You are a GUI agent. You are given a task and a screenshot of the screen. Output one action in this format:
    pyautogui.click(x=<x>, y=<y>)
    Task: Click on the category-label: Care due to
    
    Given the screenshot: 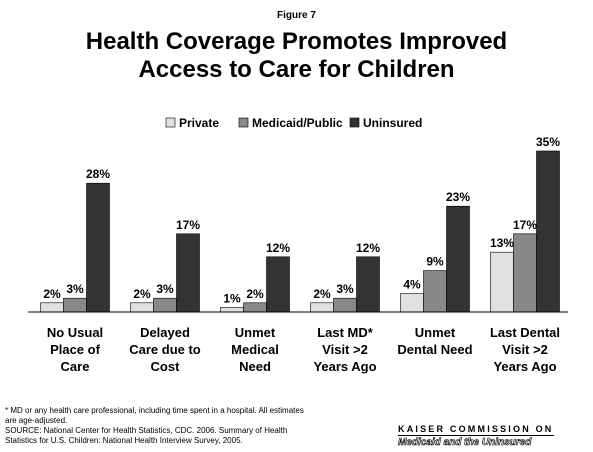 What is the action you would take?
    pyautogui.click(x=165, y=349)
    